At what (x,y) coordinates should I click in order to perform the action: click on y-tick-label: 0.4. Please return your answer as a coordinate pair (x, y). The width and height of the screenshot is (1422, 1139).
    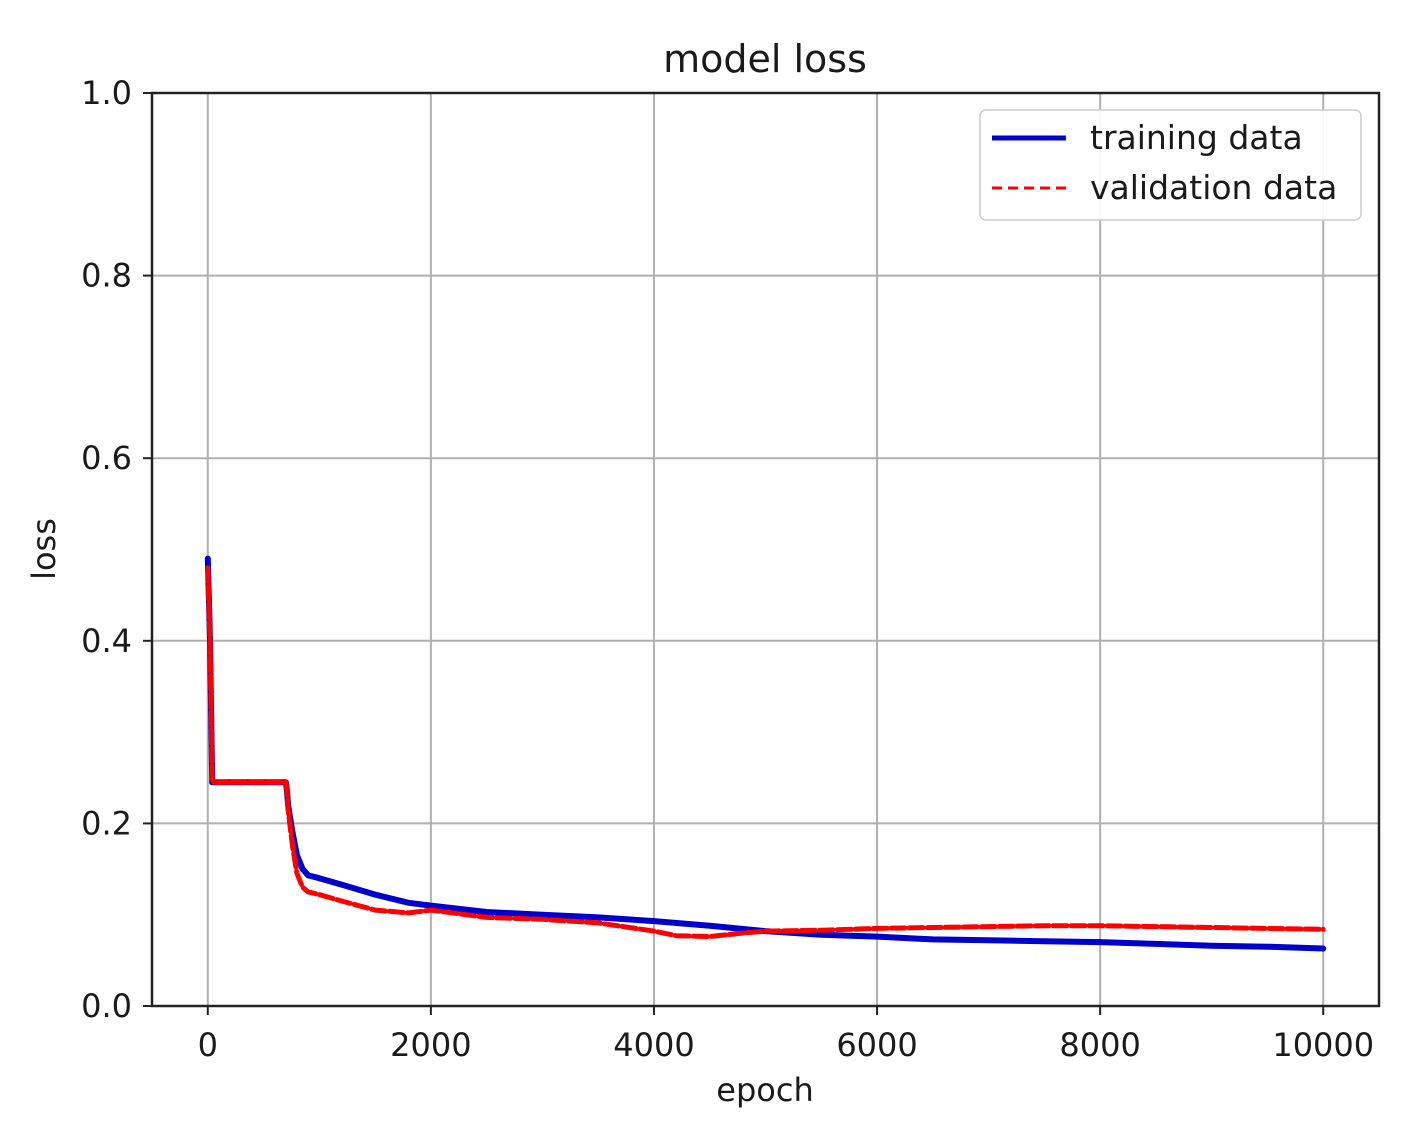
    Looking at the image, I should click on (106, 641).